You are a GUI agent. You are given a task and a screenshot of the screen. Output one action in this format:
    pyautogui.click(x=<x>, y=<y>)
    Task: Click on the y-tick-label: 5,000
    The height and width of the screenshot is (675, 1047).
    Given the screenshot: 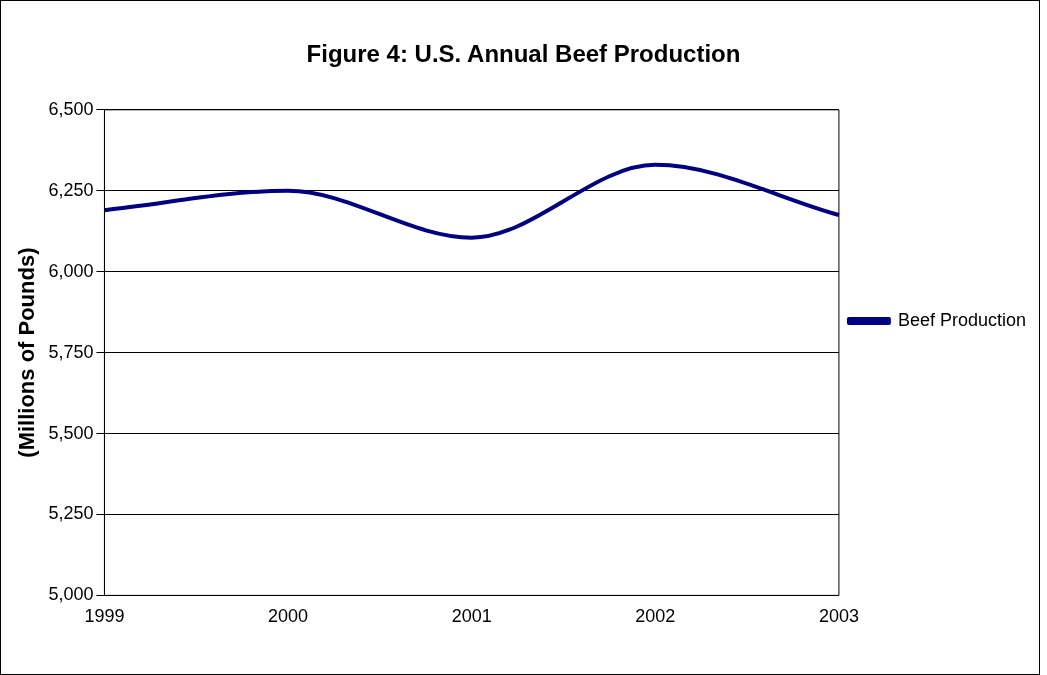 What is the action you would take?
    pyautogui.click(x=71, y=594)
    